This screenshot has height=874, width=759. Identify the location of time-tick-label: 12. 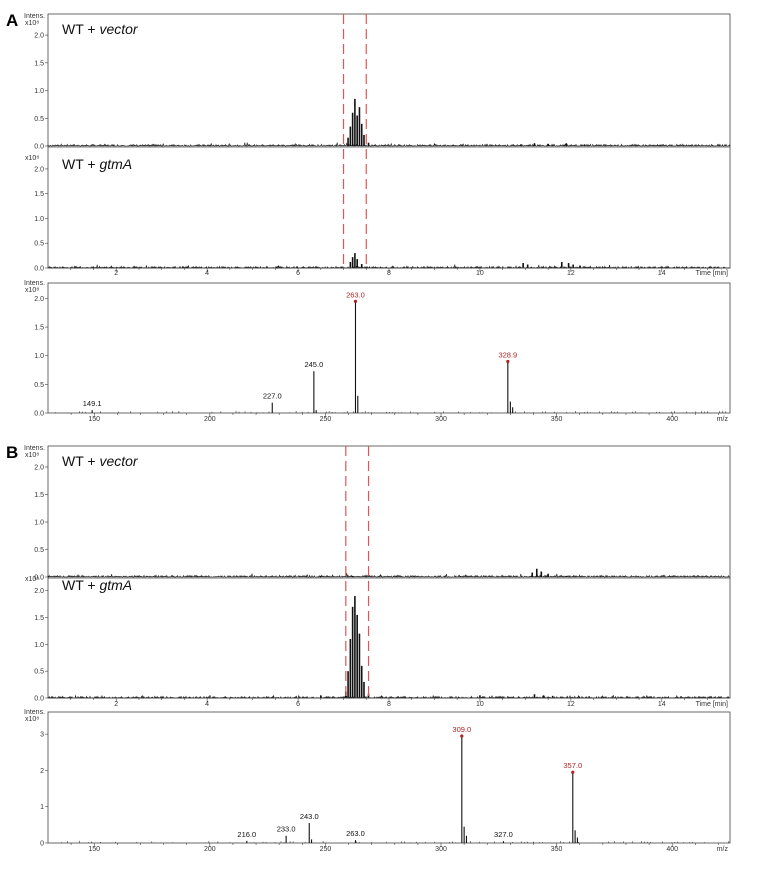
(571, 273).